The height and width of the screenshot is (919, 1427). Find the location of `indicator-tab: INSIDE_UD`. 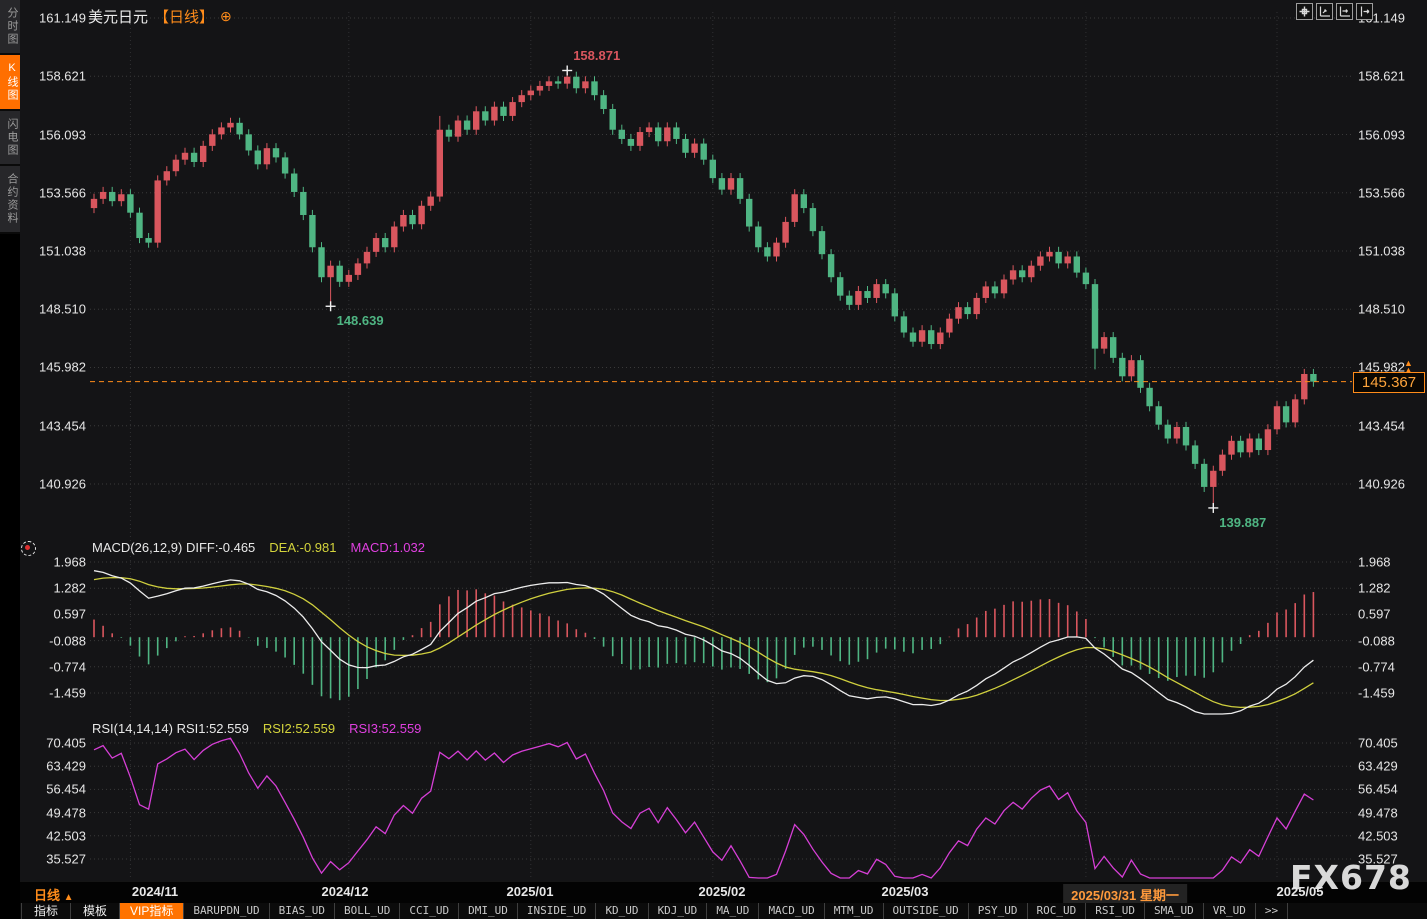

indicator-tab: INSIDE_UD is located at coordinates (557, 911).